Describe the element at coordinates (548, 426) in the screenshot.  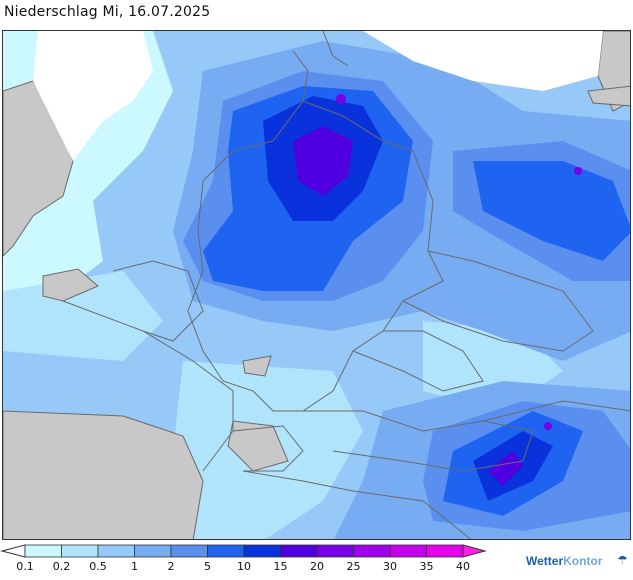
I see `precip-peak-alps` at that location.